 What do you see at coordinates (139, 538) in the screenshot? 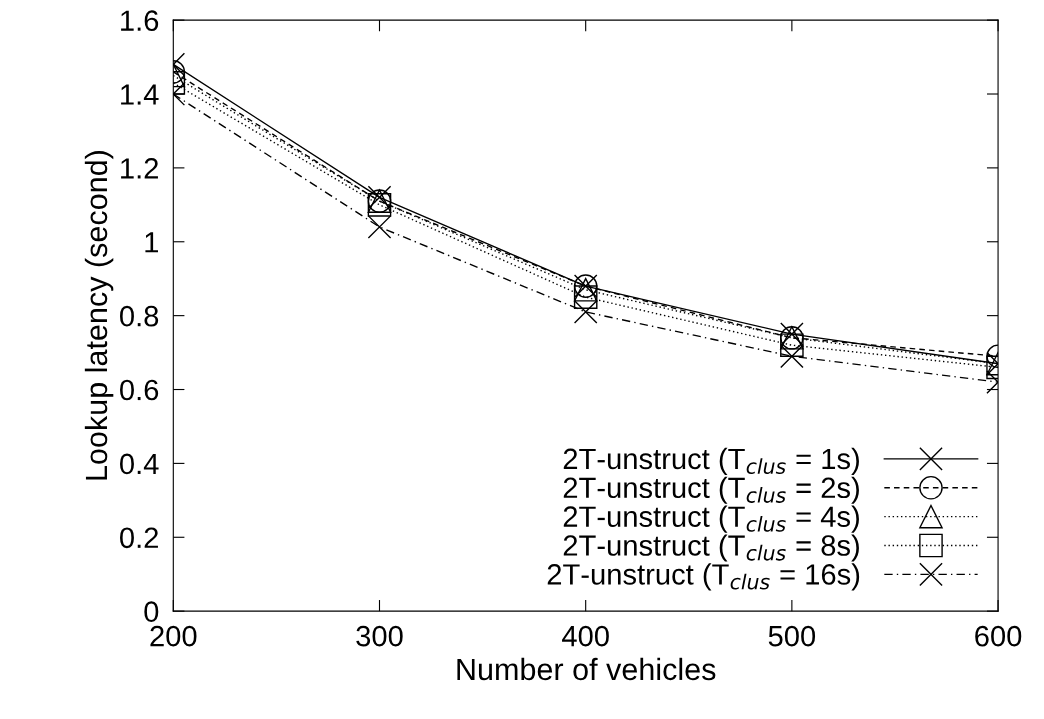
I see `y-tick-label: 0.2` at bounding box center [139, 538].